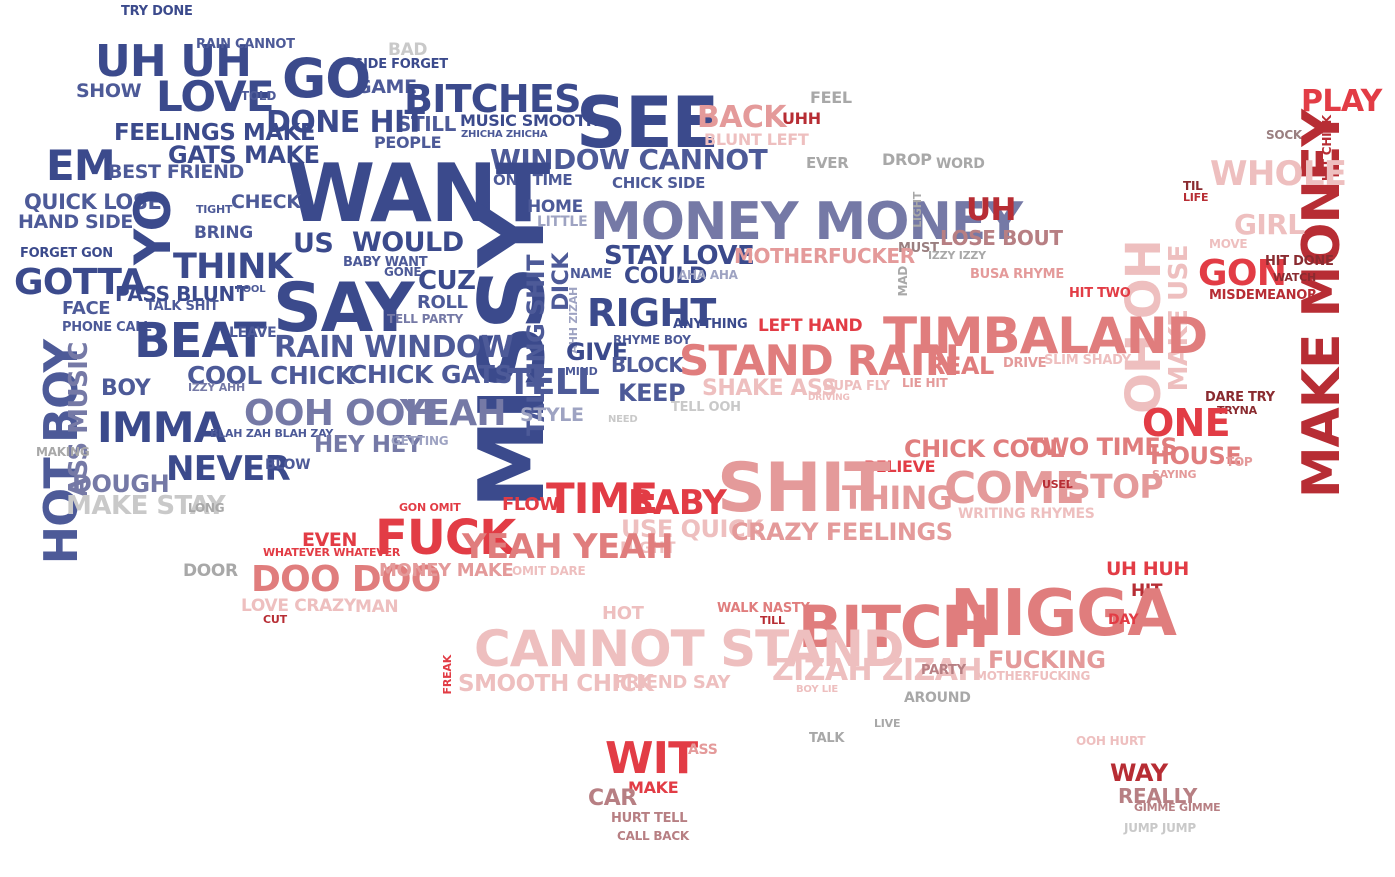  What do you see at coordinates (80, 282) in the screenshot?
I see `word-gotta: GOTTA` at bounding box center [80, 282].